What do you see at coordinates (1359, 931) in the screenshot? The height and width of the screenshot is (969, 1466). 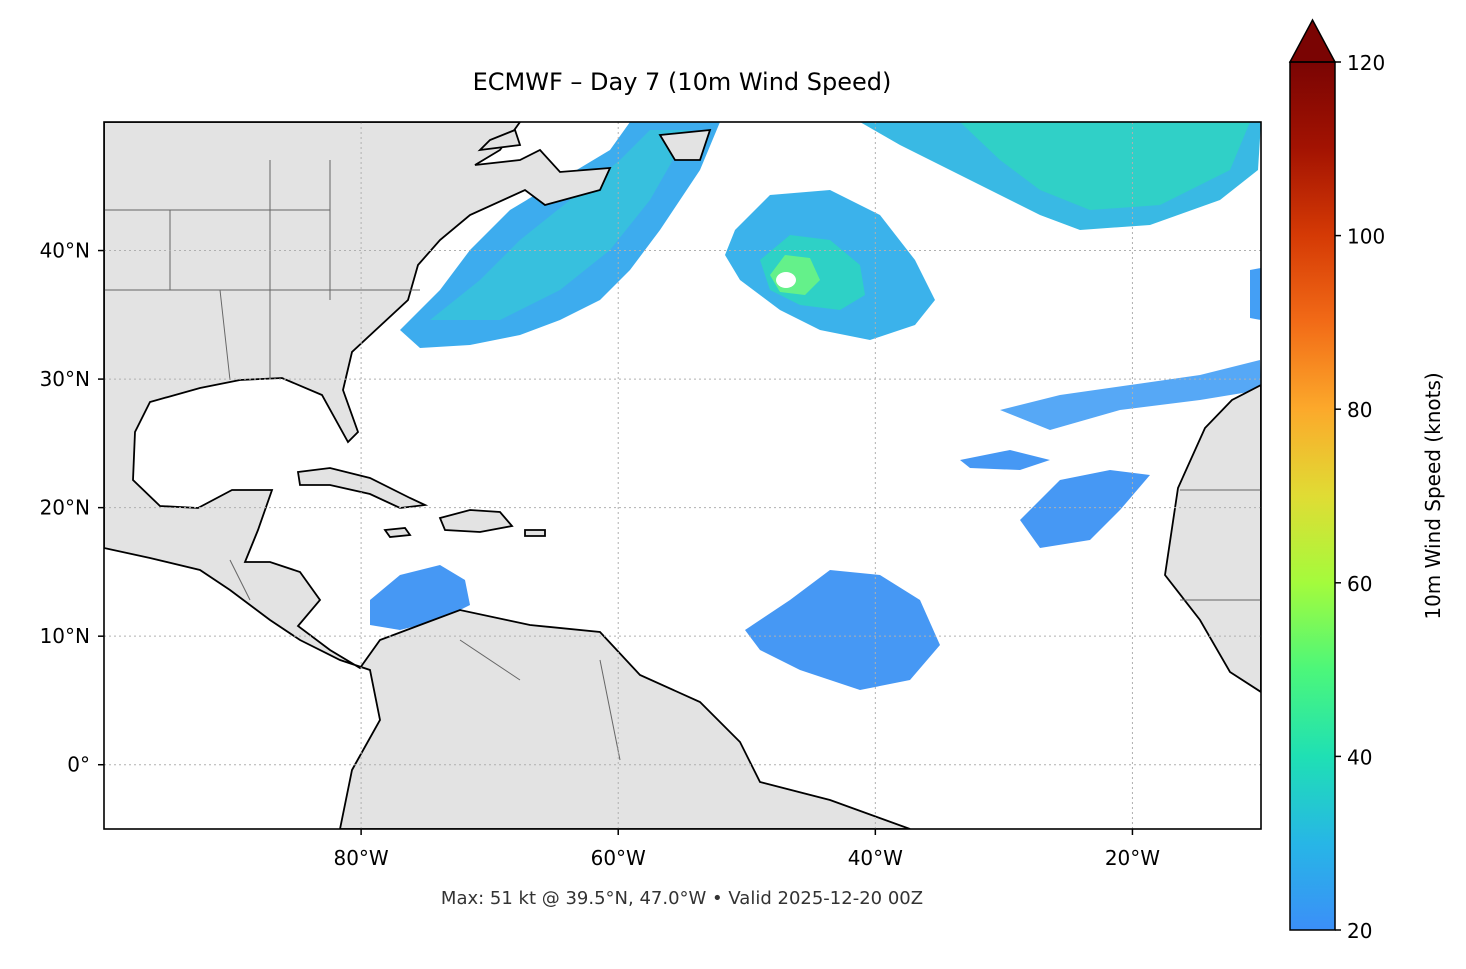 I see `colorbar-tick-label: 20` at bounding box center [1359, 931].